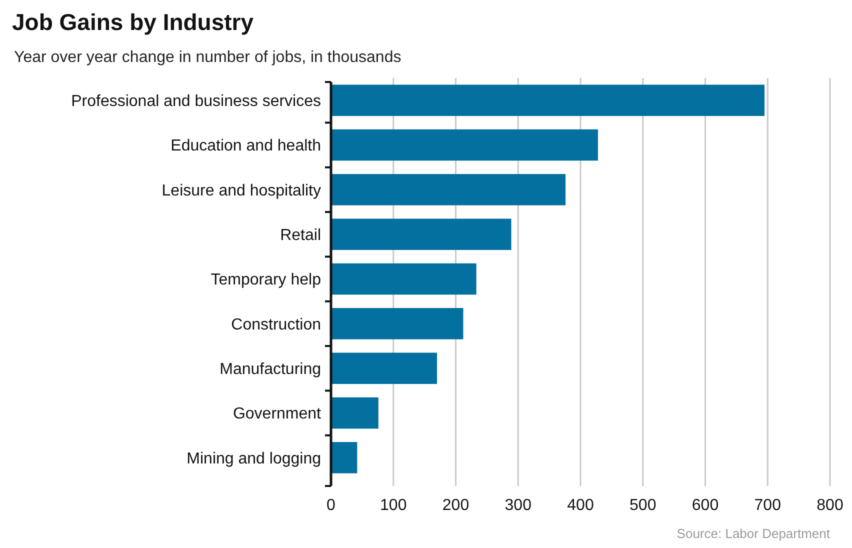 The height and width of the screenshot is (548, 852). What do you see at coordinates (768, 505) in the screenshot?
I see `x-tick-label: 700` at bounding box center [768, 505].